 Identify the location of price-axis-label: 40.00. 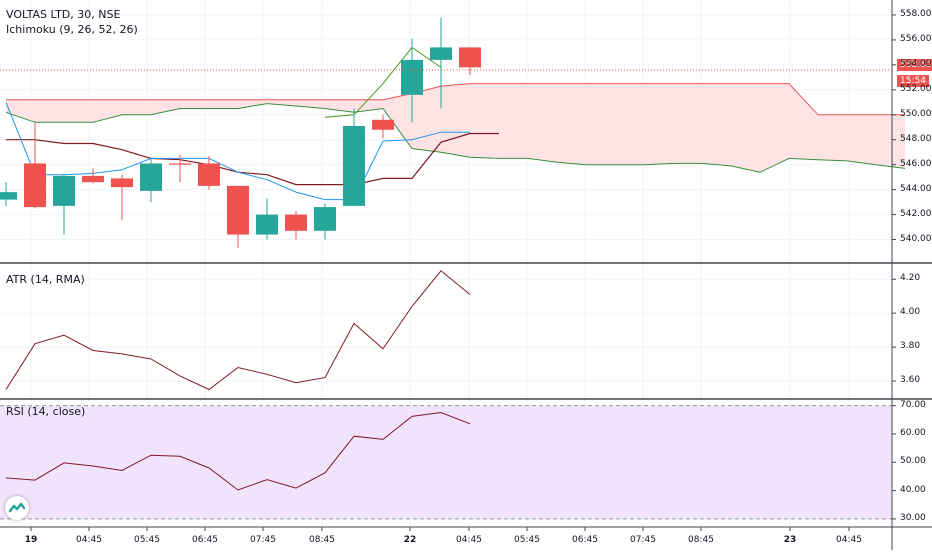
(913, 489).